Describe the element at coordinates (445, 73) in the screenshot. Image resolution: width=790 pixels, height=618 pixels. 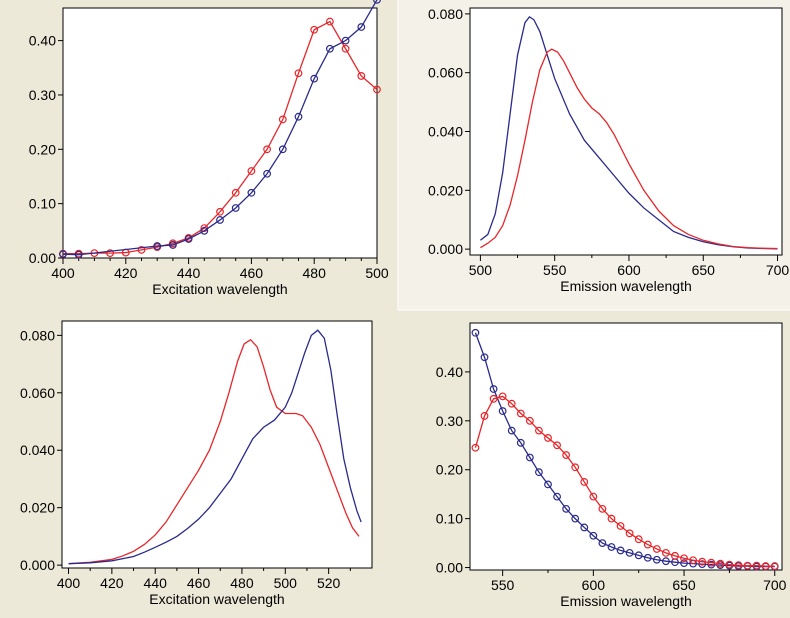
I see `y-tick-label-emission-top: 0.060` at that location.